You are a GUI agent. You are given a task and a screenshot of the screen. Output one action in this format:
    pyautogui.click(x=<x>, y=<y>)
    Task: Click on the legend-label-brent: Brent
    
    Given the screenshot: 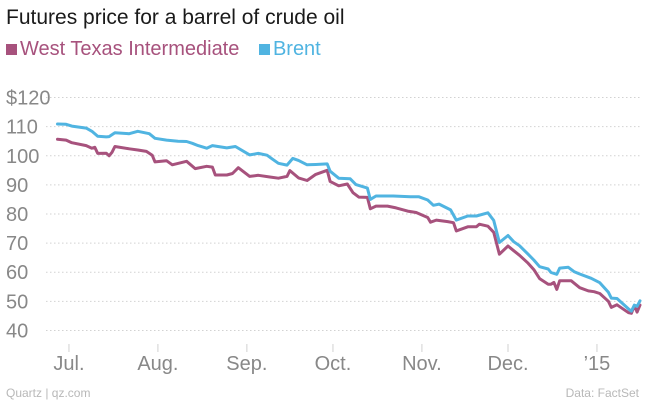 What is the action you would take?
    pyautogui.click(x=296, y=49)
    